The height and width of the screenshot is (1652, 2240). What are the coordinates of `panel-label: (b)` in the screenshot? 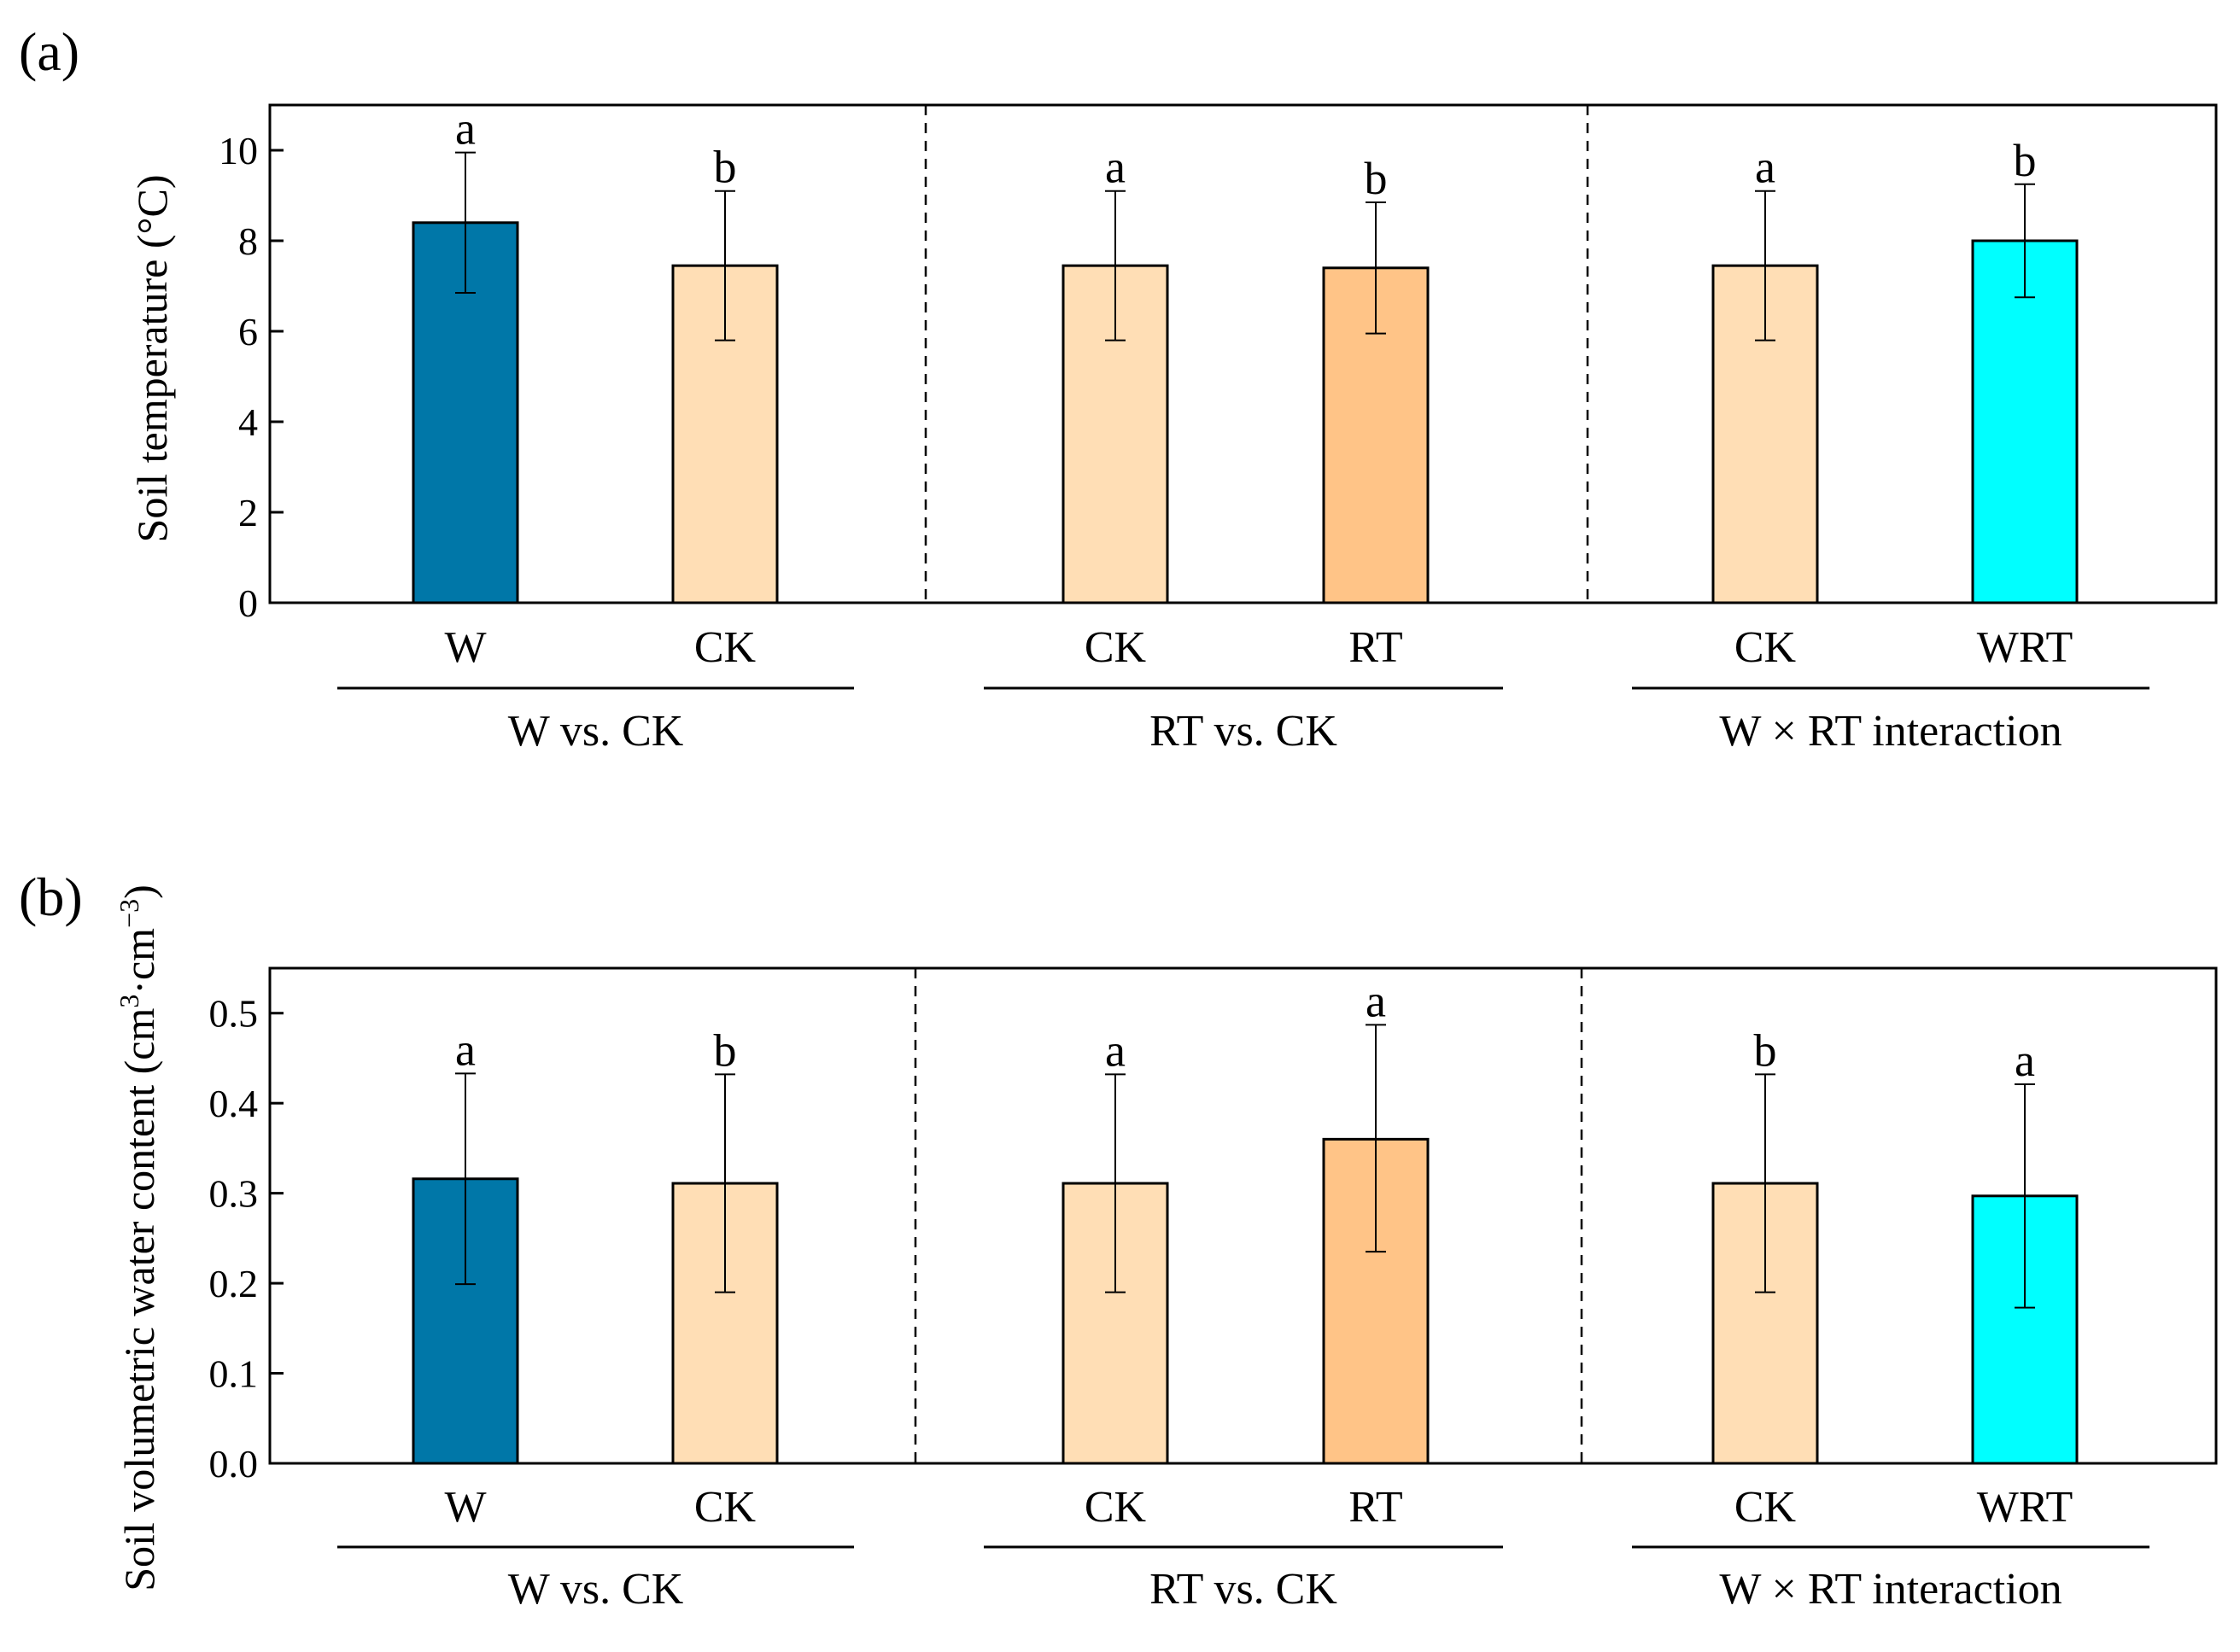 It's located at (51, 897).